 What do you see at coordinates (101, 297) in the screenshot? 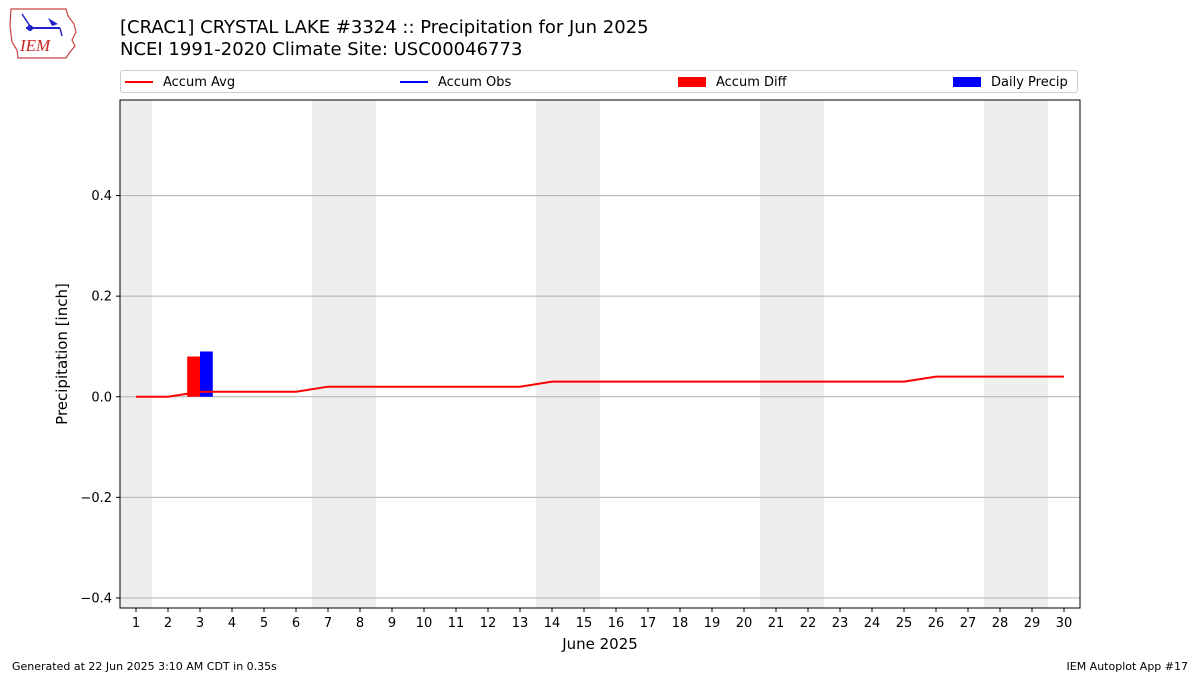
I see `y-tick-label-3: 0.2` at bounding box center [101, 297].